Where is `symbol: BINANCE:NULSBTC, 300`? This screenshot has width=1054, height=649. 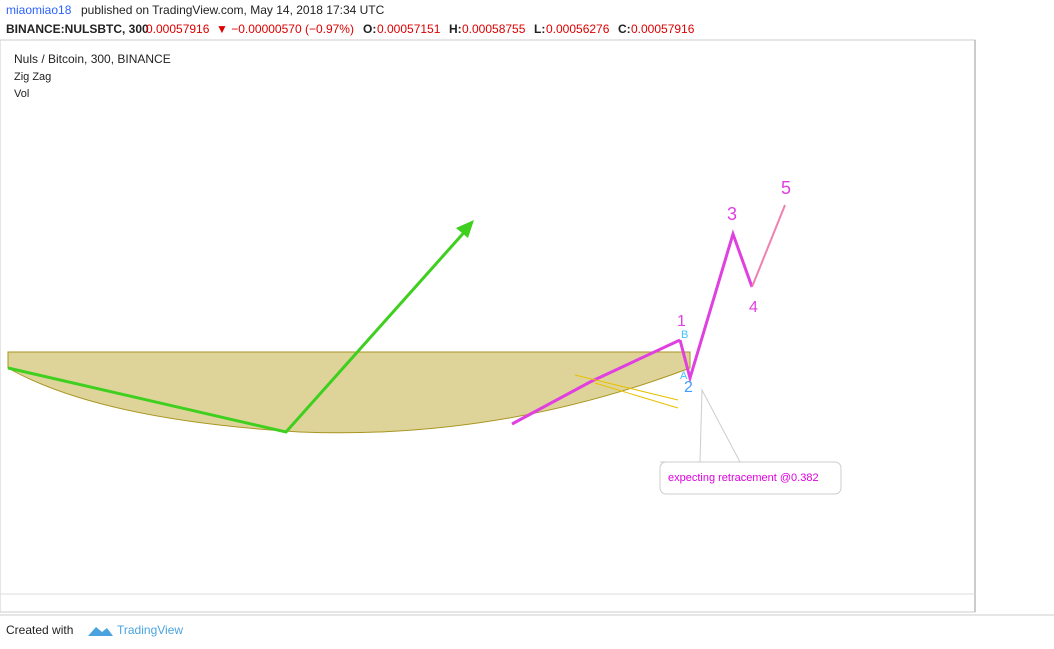
symbol: BINANCE:NULSBTC, 300 is located at coordinates (77, 29).